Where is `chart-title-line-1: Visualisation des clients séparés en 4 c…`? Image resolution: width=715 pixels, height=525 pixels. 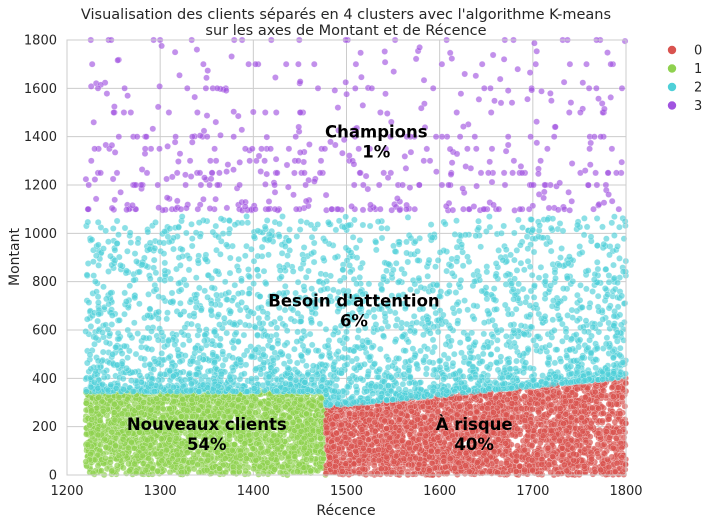 chart-title-line-1: Visualisation des clients séparés en 4 c… is located at coordinates (346, 15).